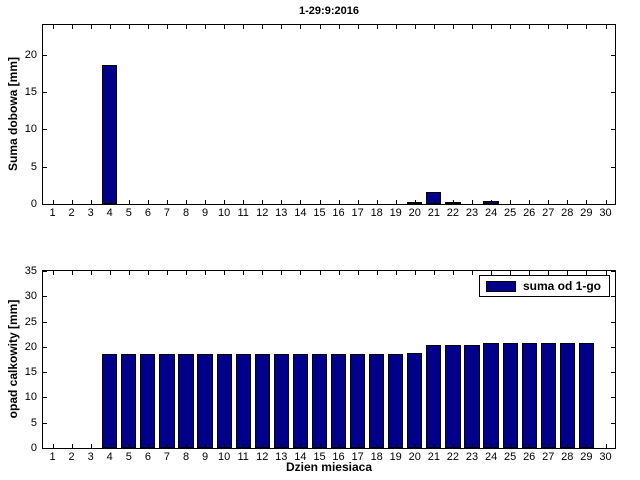 The height and width of the screenshot is (480, 640). I want to click on figure-title: 1-29:9:2016, so click(329, 11).